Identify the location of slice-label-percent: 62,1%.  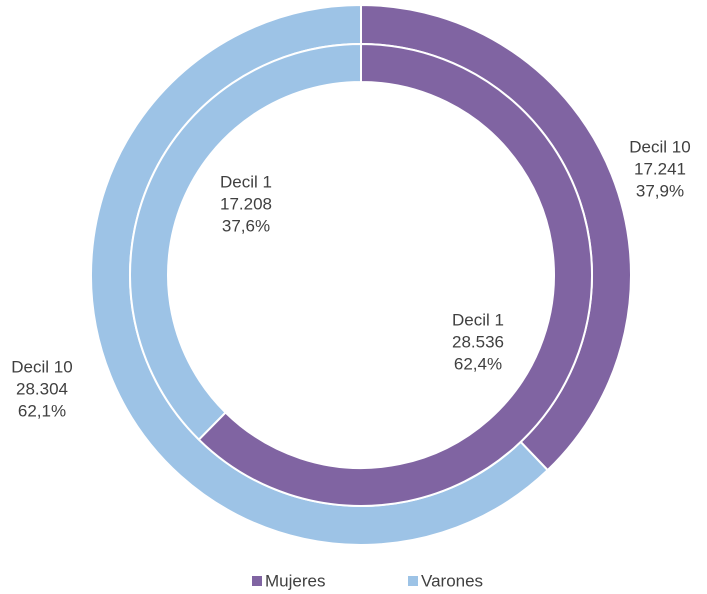
(42, 410).